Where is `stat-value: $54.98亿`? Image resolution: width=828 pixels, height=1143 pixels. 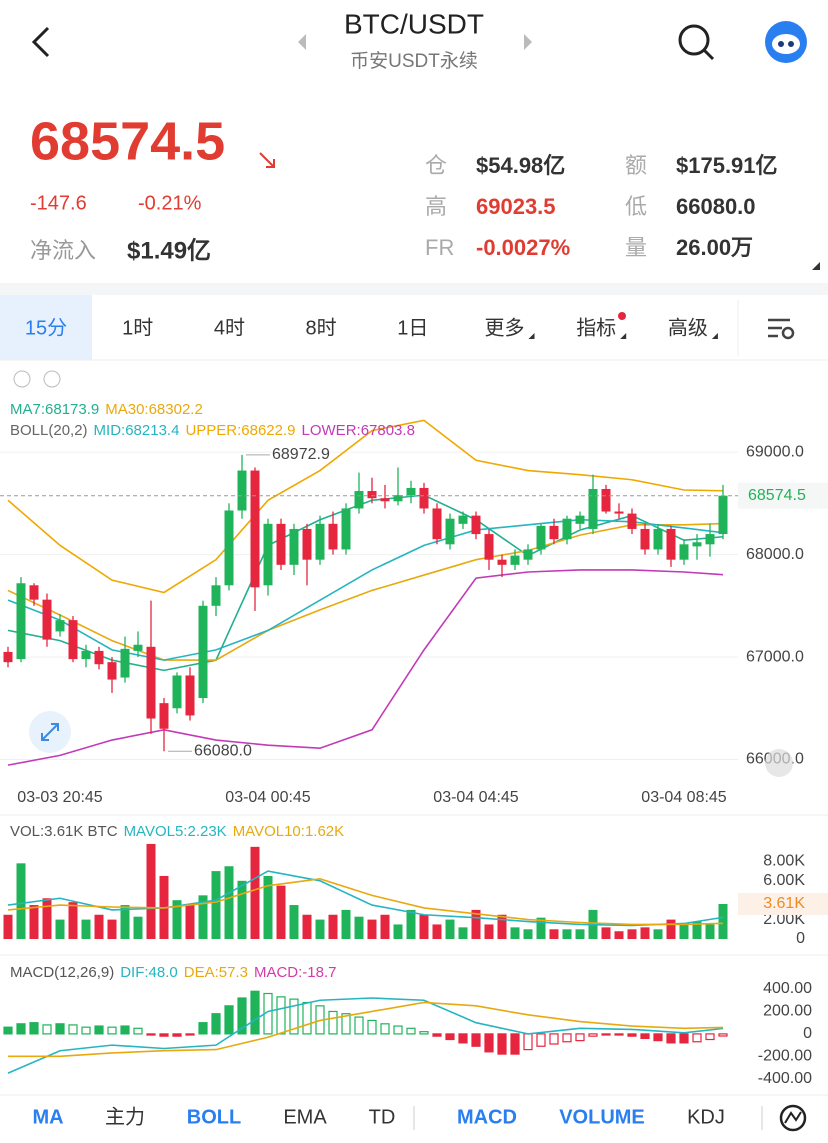 stat-value: $54.98亿 is located at coordinates (520, 165).